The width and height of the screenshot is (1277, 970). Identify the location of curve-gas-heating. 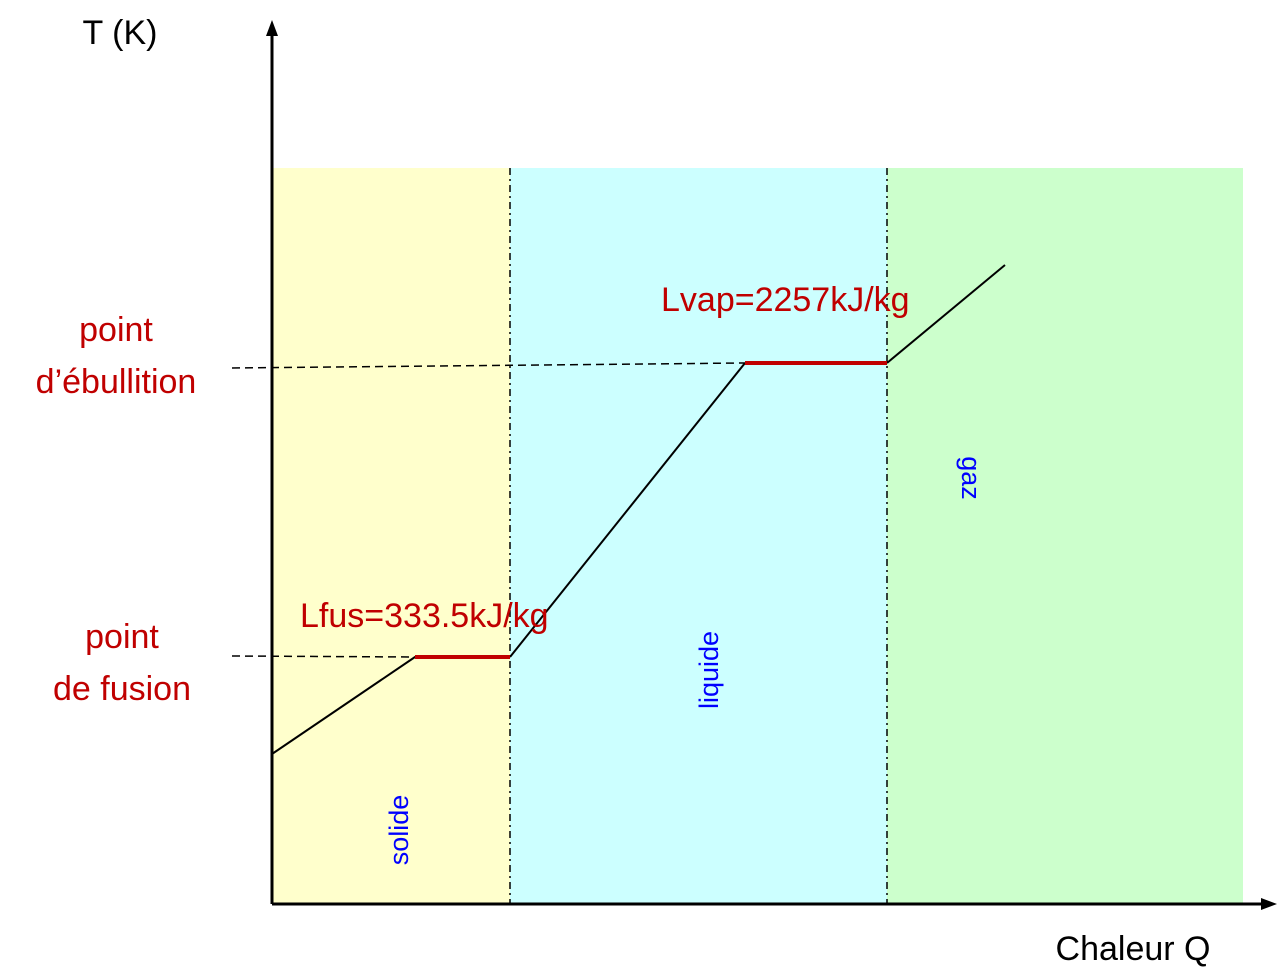
(946, 314).